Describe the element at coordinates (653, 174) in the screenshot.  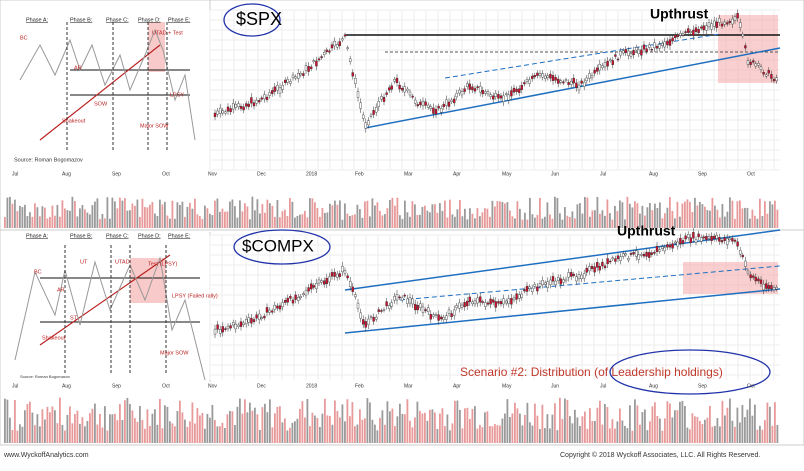
I see `month-label: Aug` at that location.